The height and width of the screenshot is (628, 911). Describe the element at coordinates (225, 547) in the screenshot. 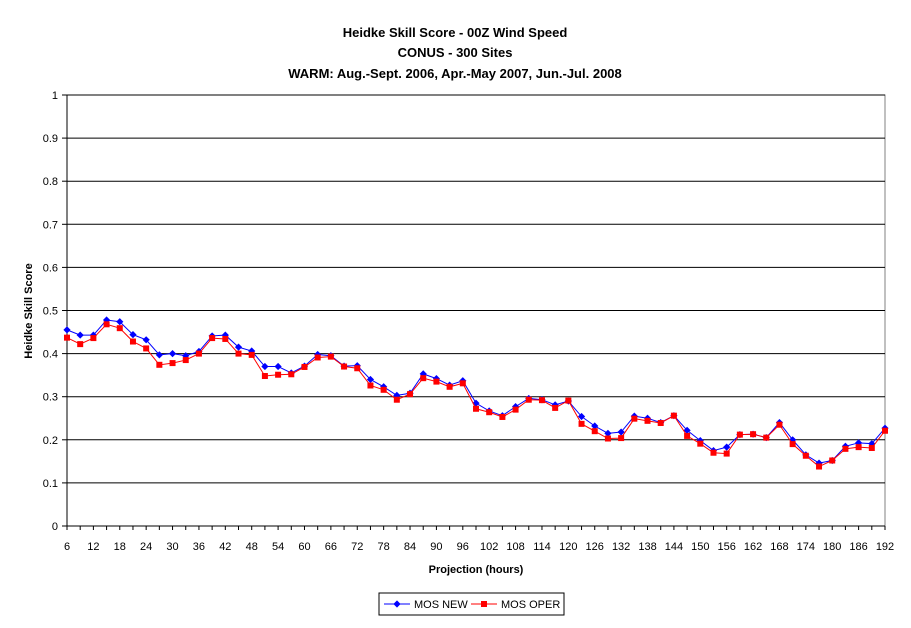

I see `x-tick-label: 42` at that location.